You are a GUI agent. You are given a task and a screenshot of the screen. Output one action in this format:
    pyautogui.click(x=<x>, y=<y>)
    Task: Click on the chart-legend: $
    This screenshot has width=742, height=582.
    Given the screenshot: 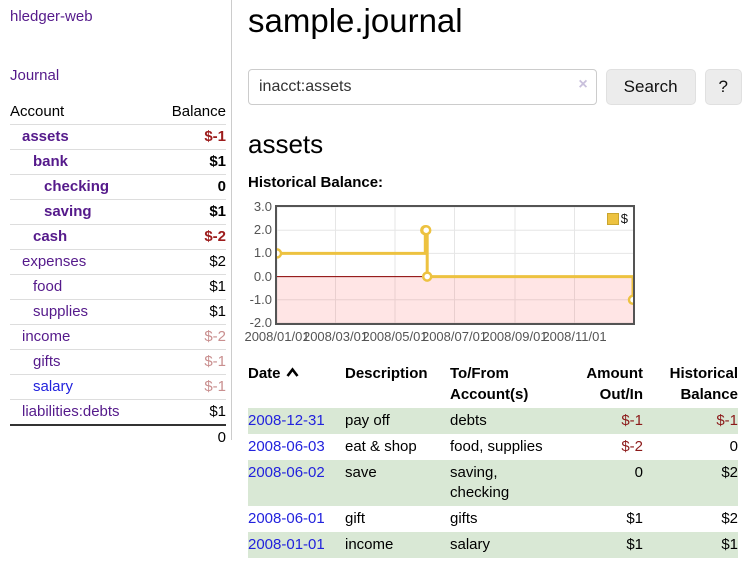 What is the action you would take?
    pyautogui.click(x=617, y=218)
    